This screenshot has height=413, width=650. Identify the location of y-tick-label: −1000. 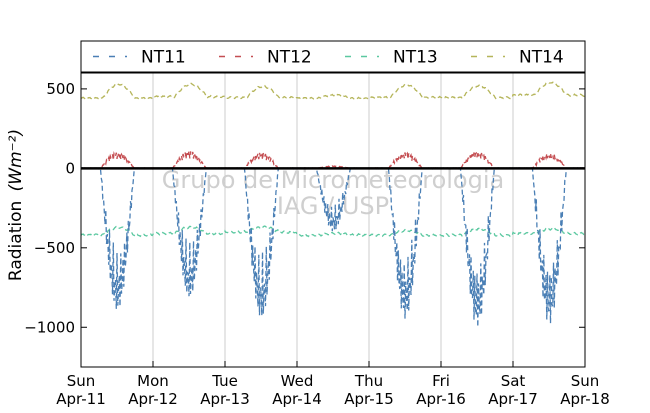
(49, 327).